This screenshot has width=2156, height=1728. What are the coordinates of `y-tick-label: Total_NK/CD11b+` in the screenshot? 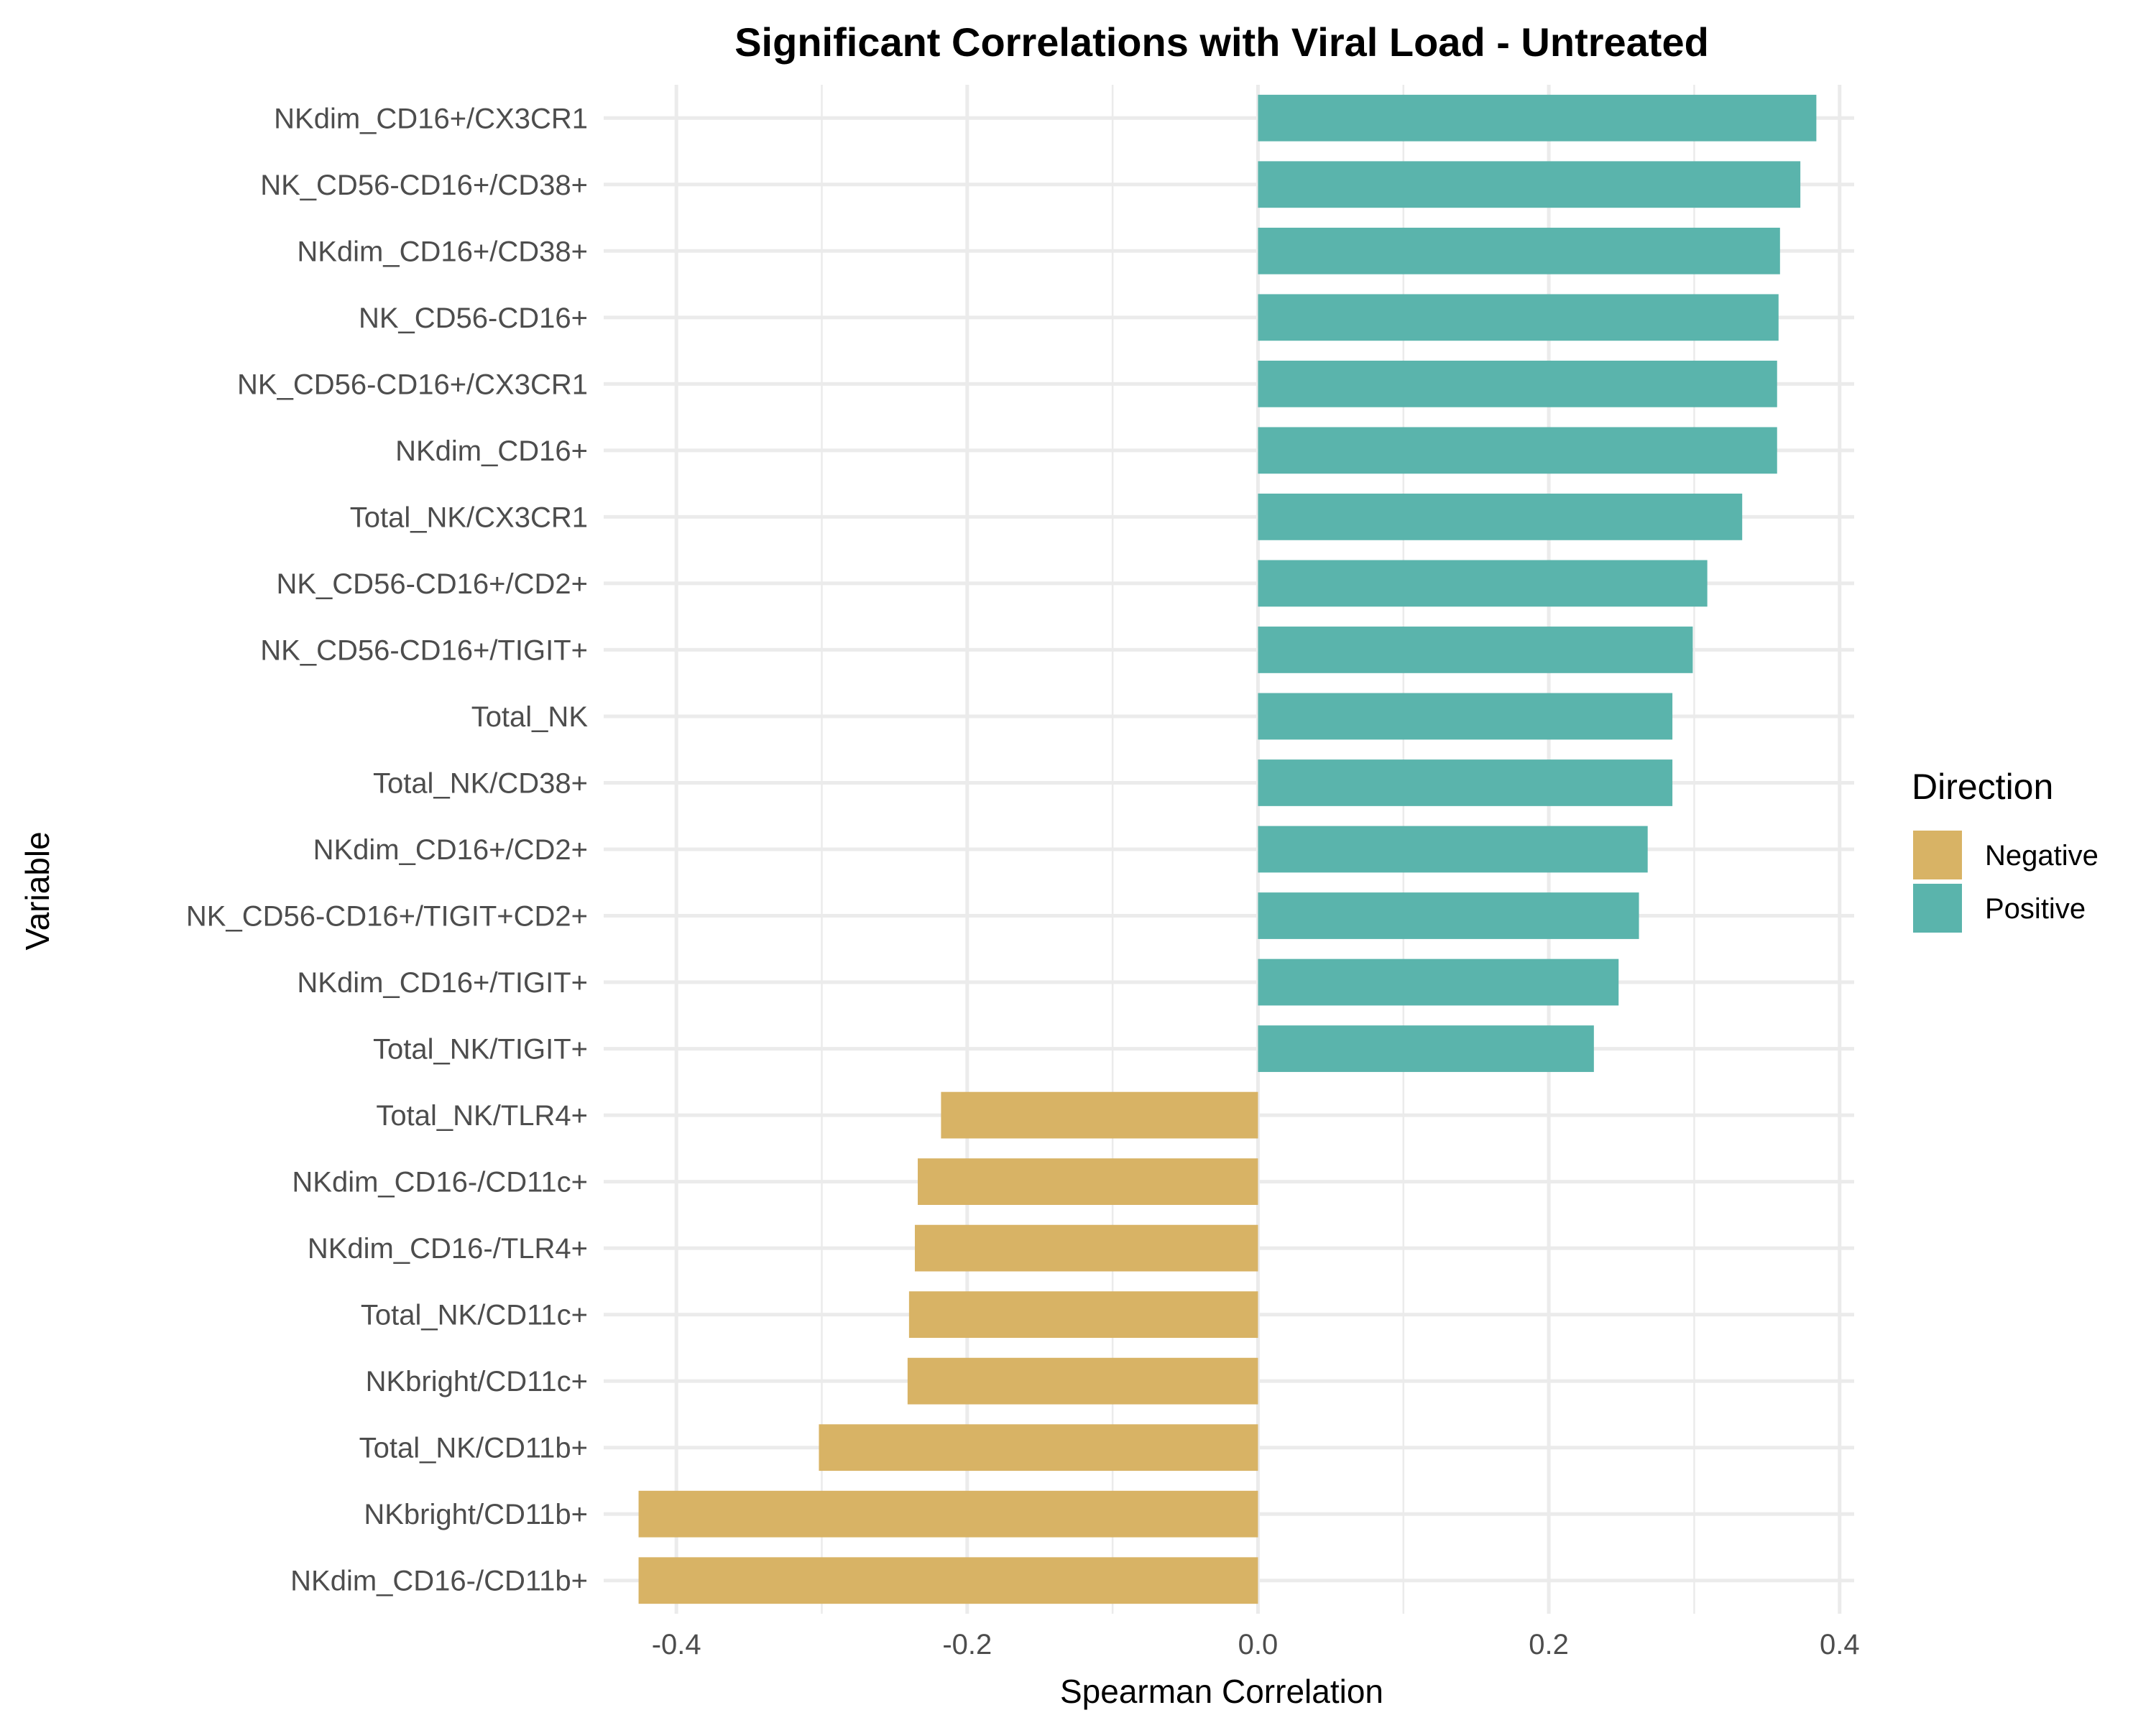 It's located at (474, 1449).